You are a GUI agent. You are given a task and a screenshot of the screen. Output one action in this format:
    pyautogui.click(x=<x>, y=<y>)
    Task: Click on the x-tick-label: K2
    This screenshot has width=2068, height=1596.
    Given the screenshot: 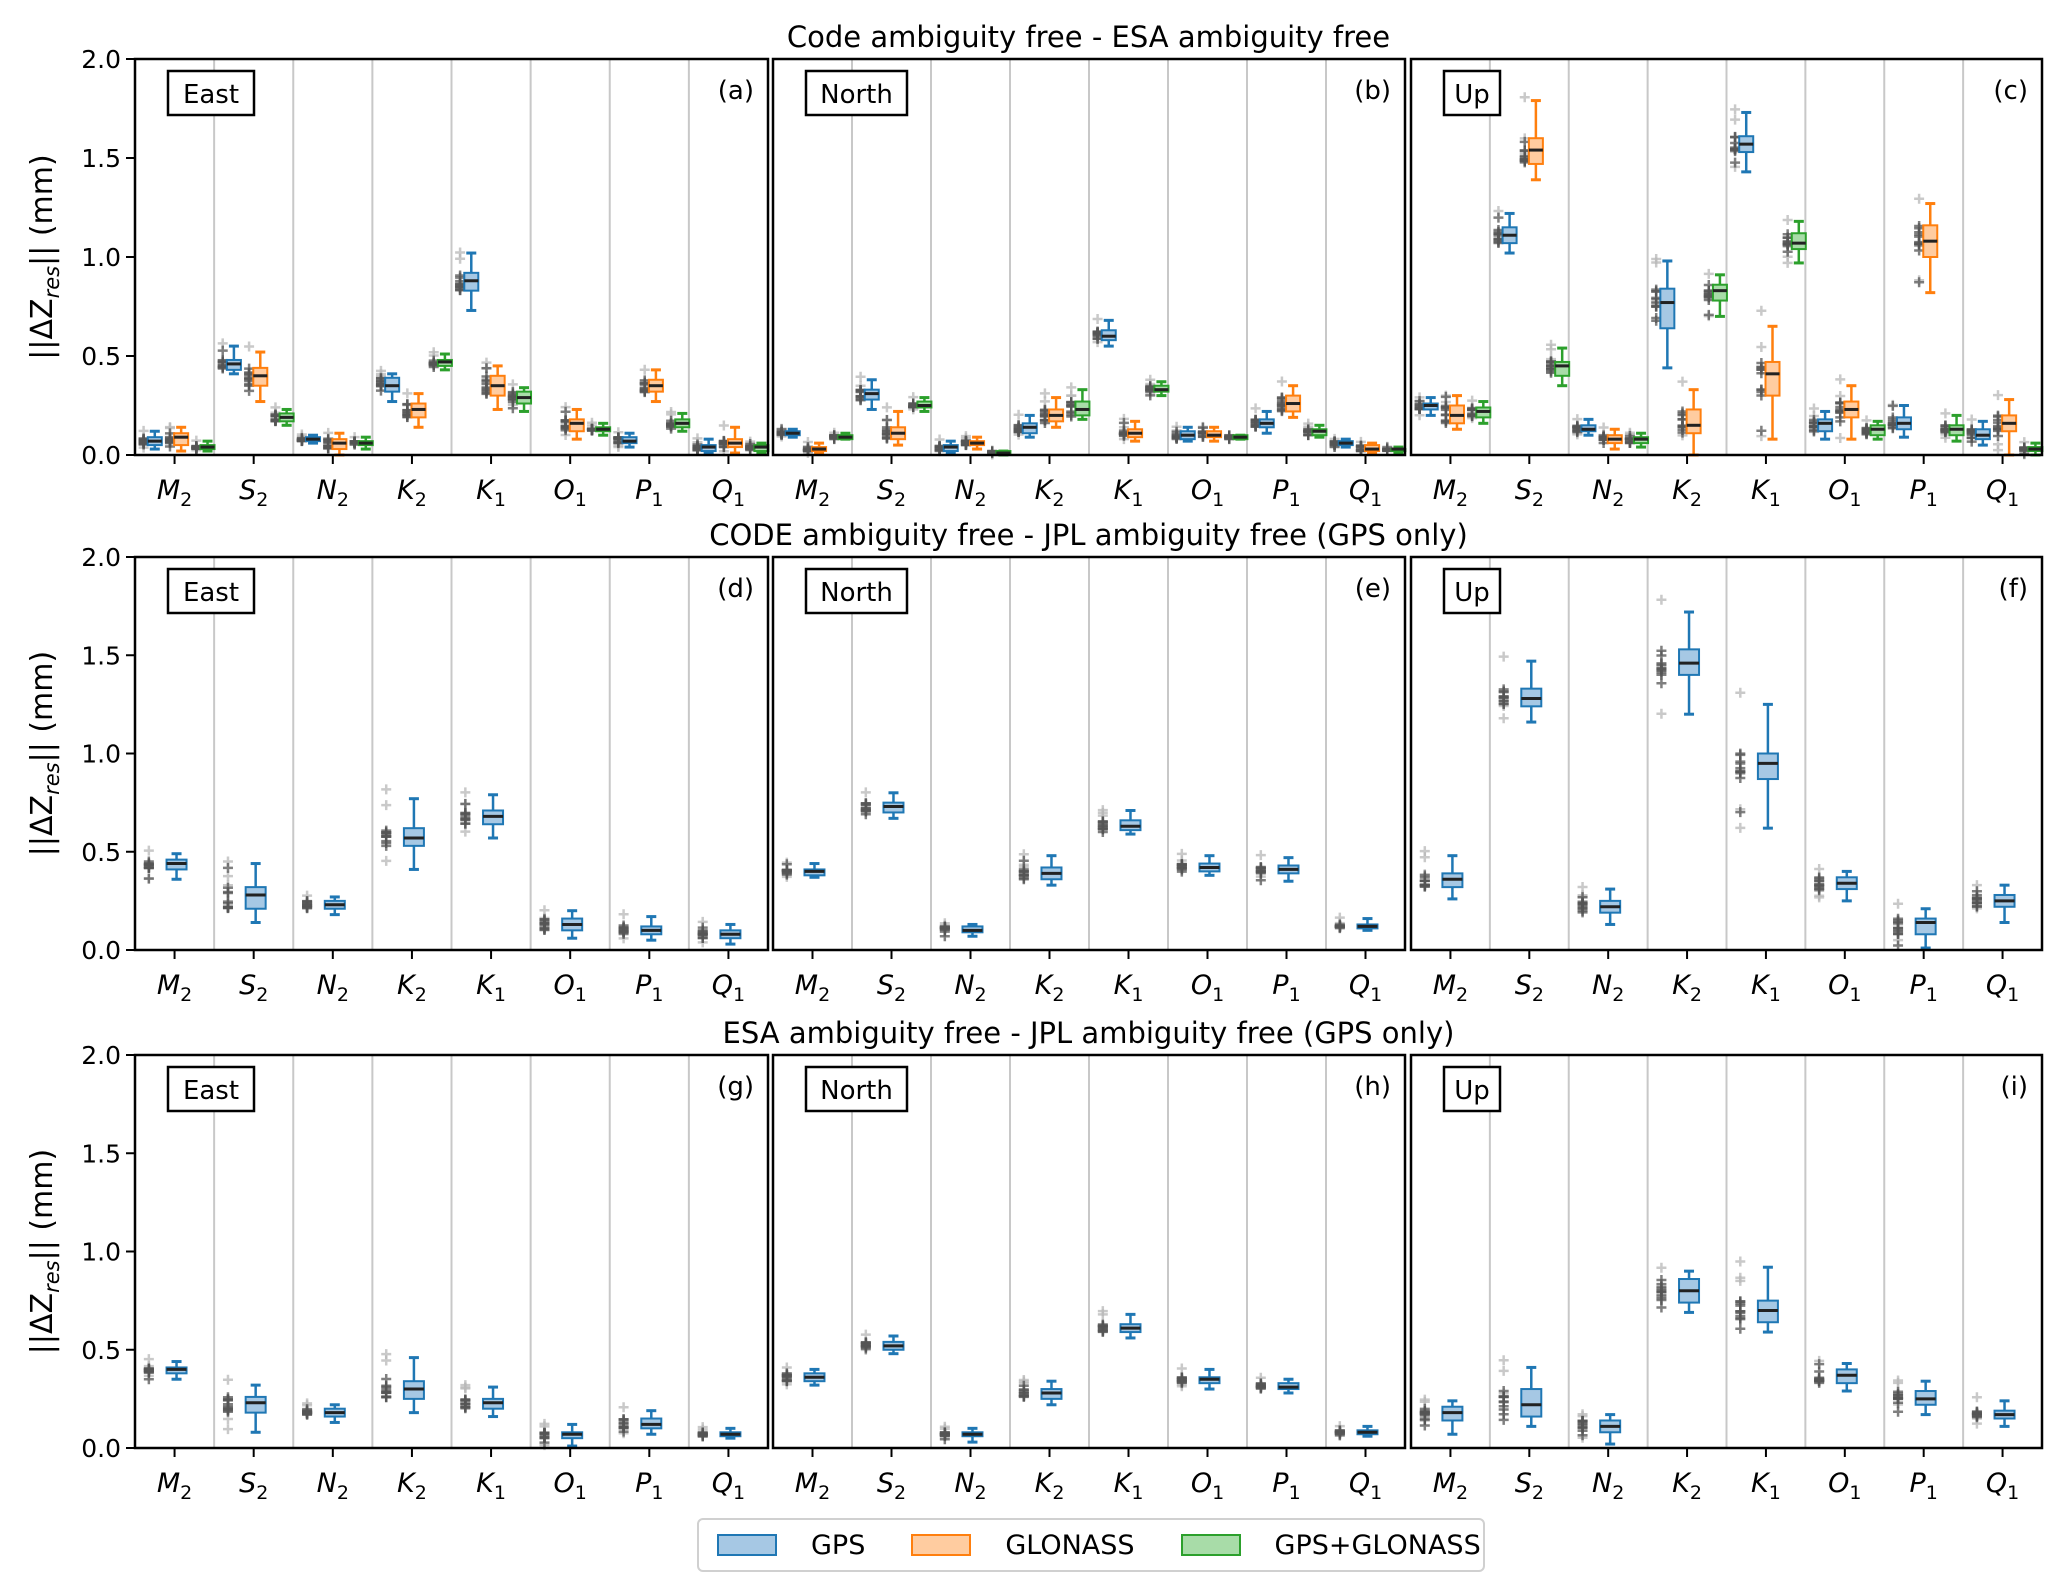 What is the action you would take?
    pyautogui.click(x=412, y=1486)
    